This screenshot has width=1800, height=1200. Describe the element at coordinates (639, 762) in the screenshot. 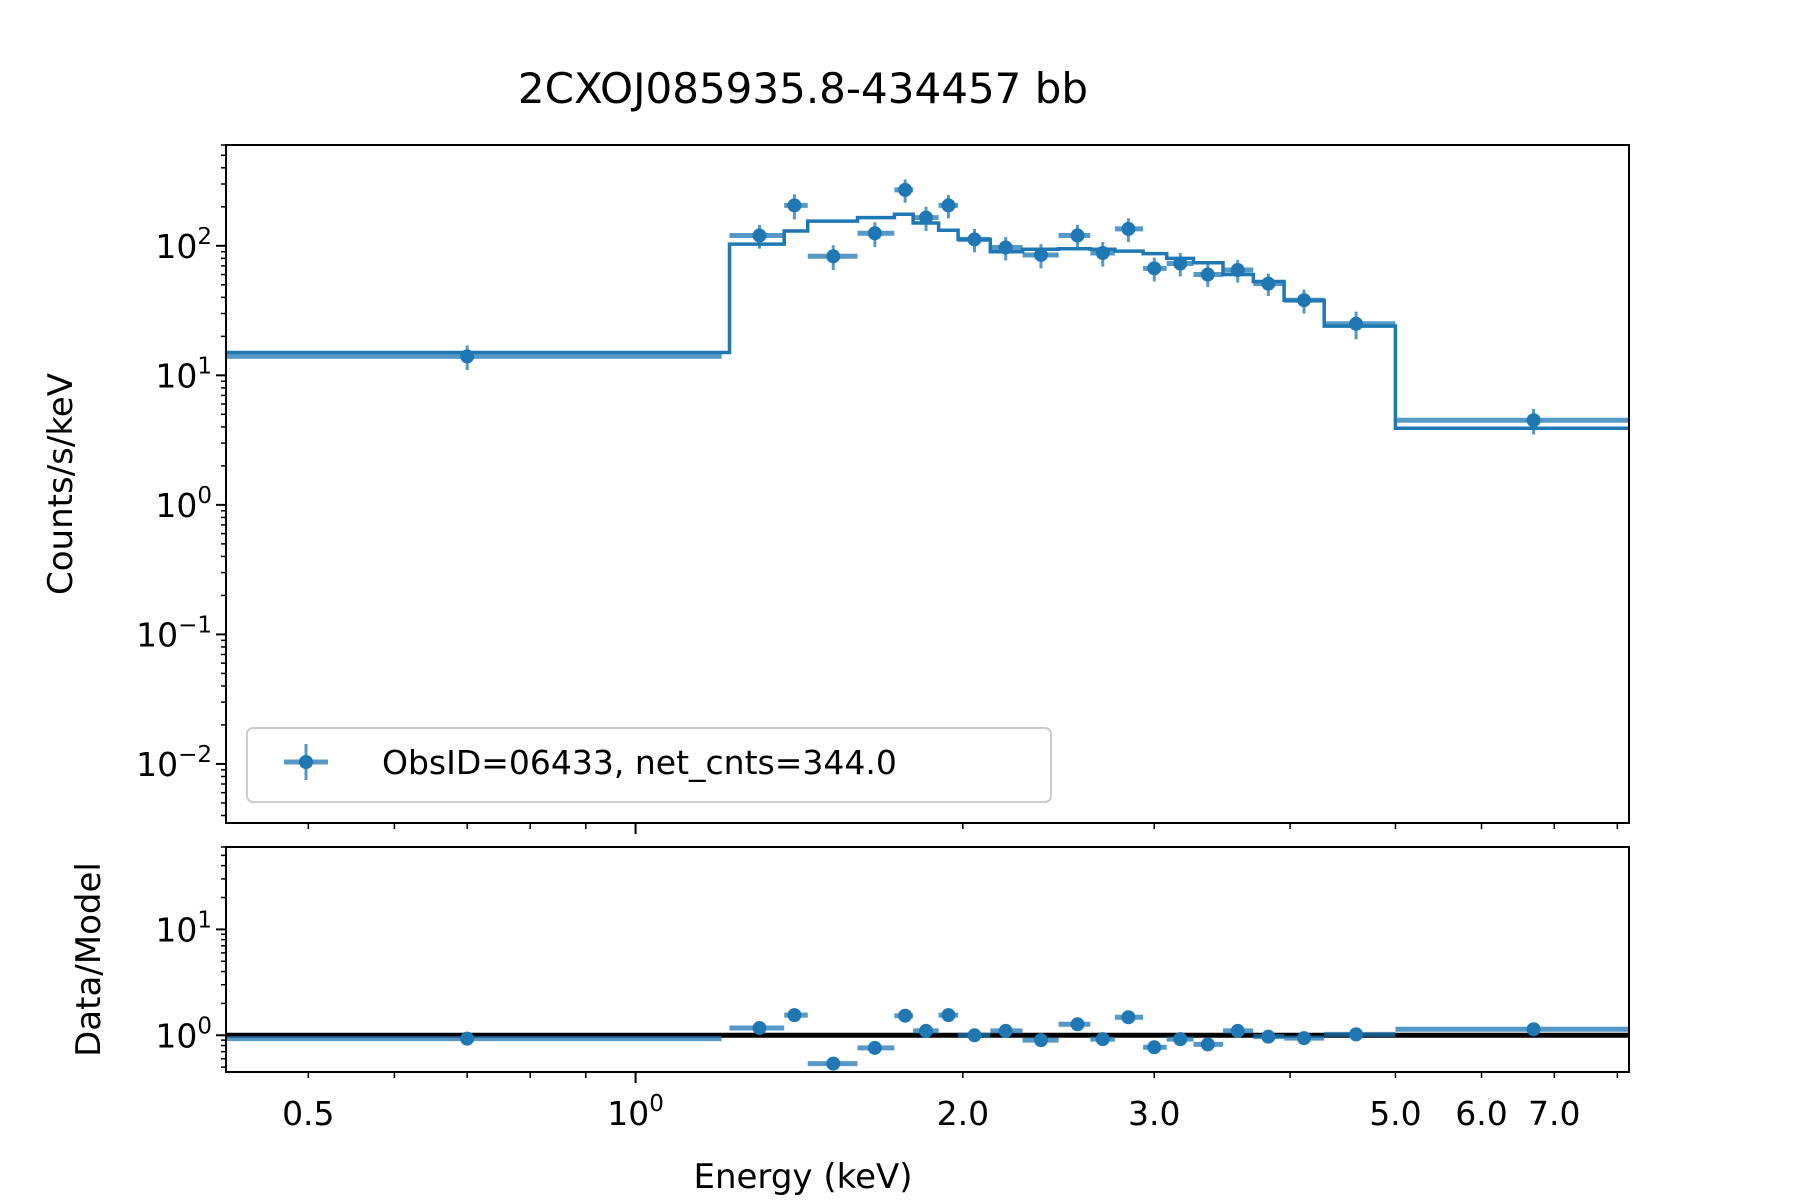

I see `legend-label: ObsID=06433, net_cnts=344.0` at that location.